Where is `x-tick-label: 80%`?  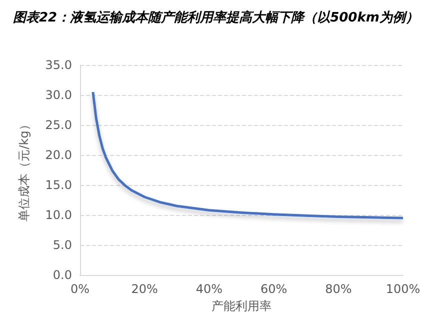
x-tick-label: 80% is located at coordinates (338, 289).